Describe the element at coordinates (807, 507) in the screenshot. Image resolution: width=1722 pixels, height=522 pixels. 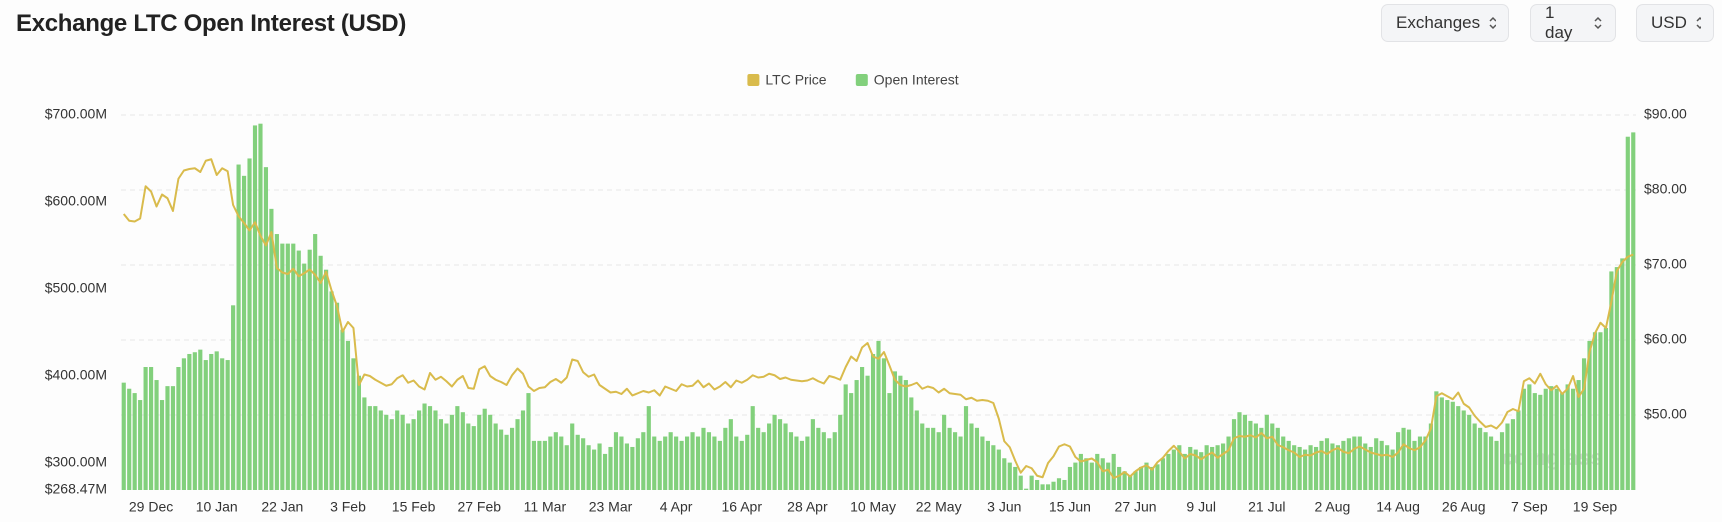
I see `x-tick-label: 28 Apr` at that location.